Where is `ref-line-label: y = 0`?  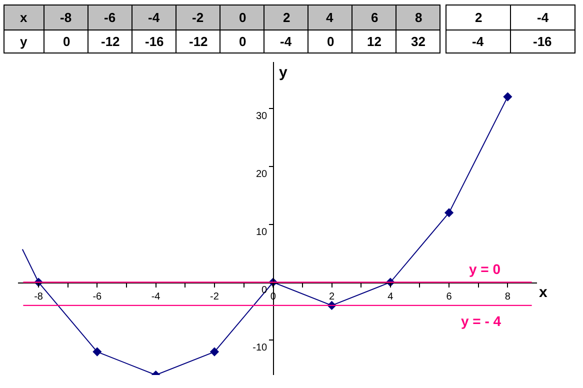 ref-line-label: y = 0 is located at coordinates (485, 269).